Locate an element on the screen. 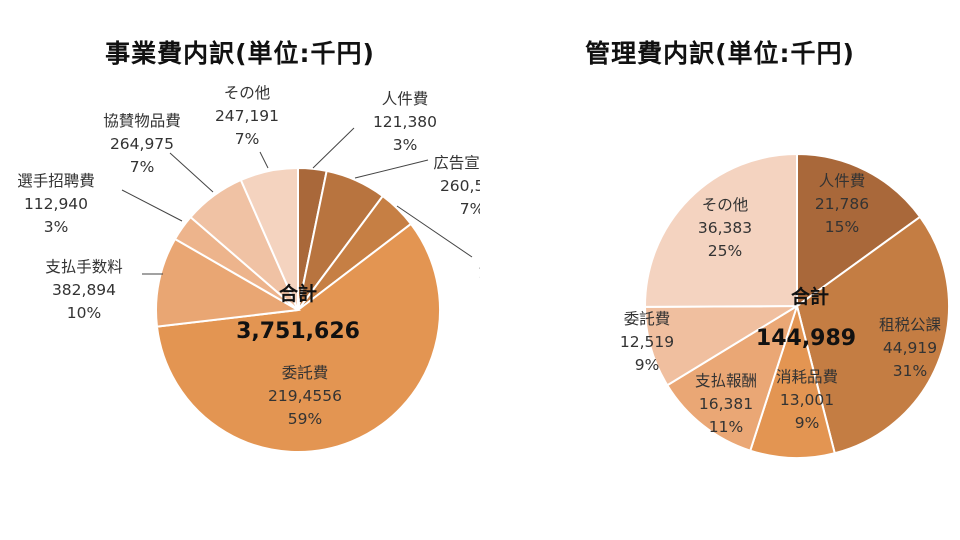 This screenshot has height=540, width=960. slice-label: 広告宣伝費260,5347% is located at coordinates (456, 186).